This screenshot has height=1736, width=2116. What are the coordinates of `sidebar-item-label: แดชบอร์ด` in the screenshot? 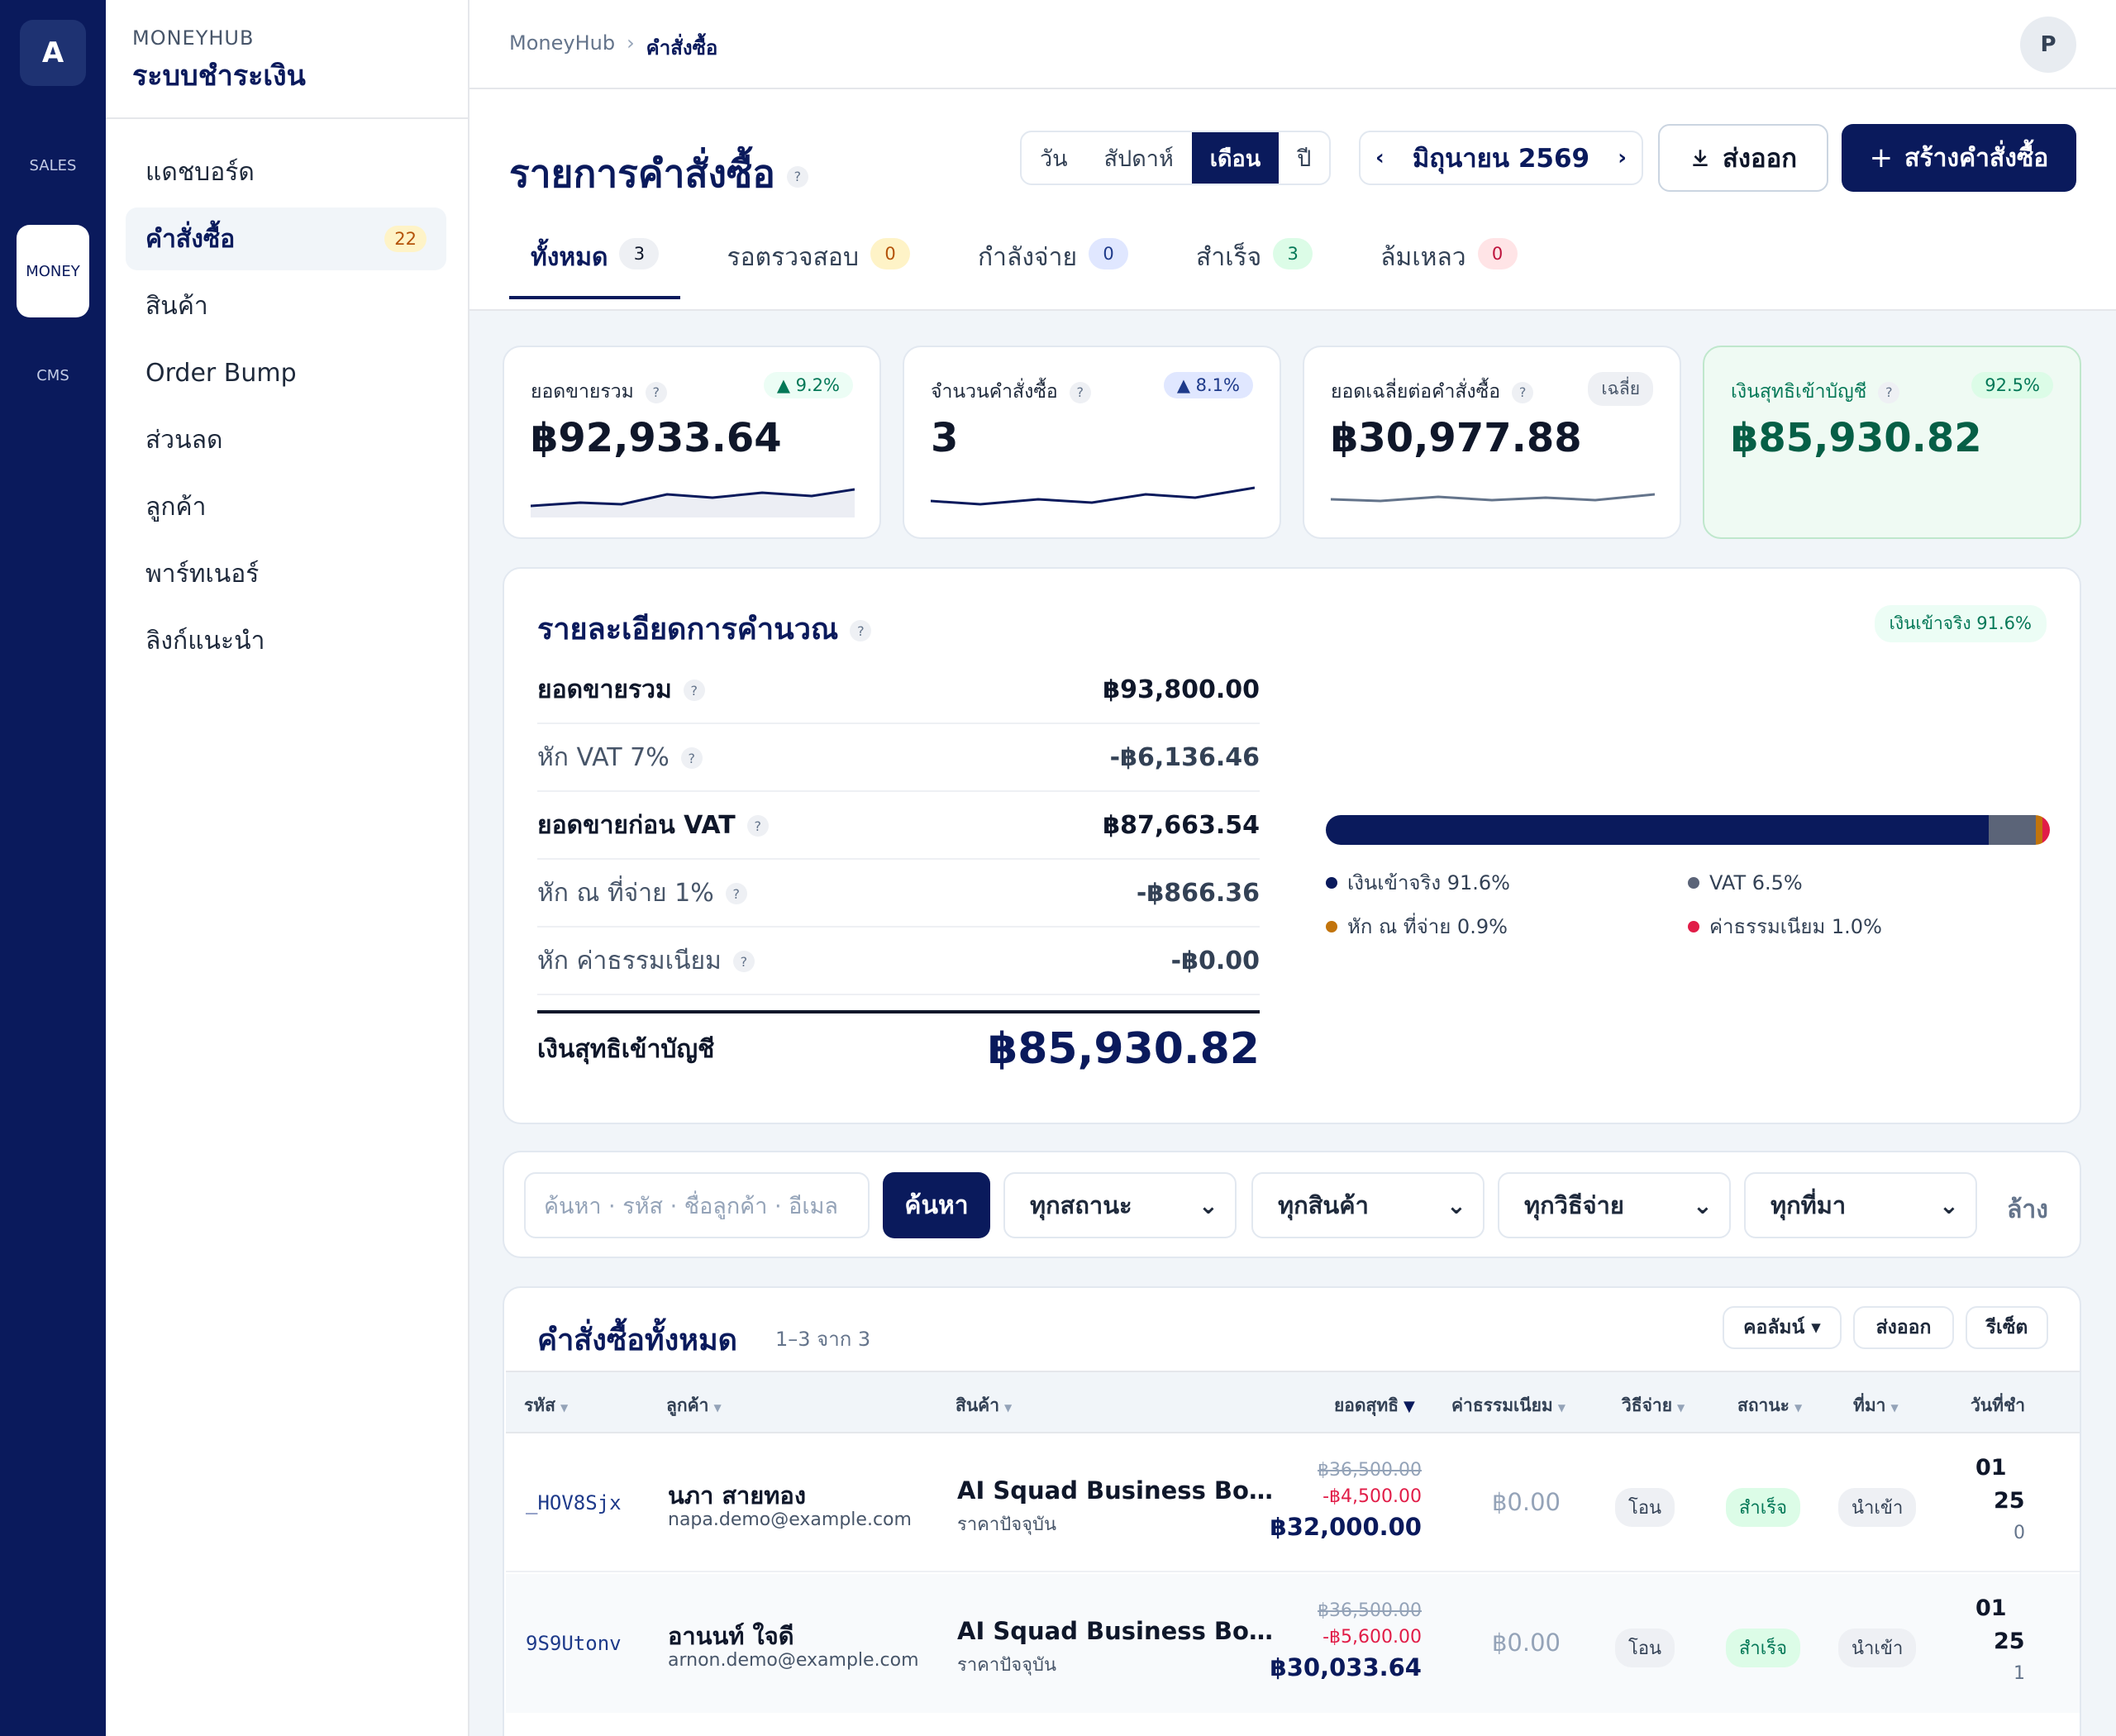 It's located at (200, 172).